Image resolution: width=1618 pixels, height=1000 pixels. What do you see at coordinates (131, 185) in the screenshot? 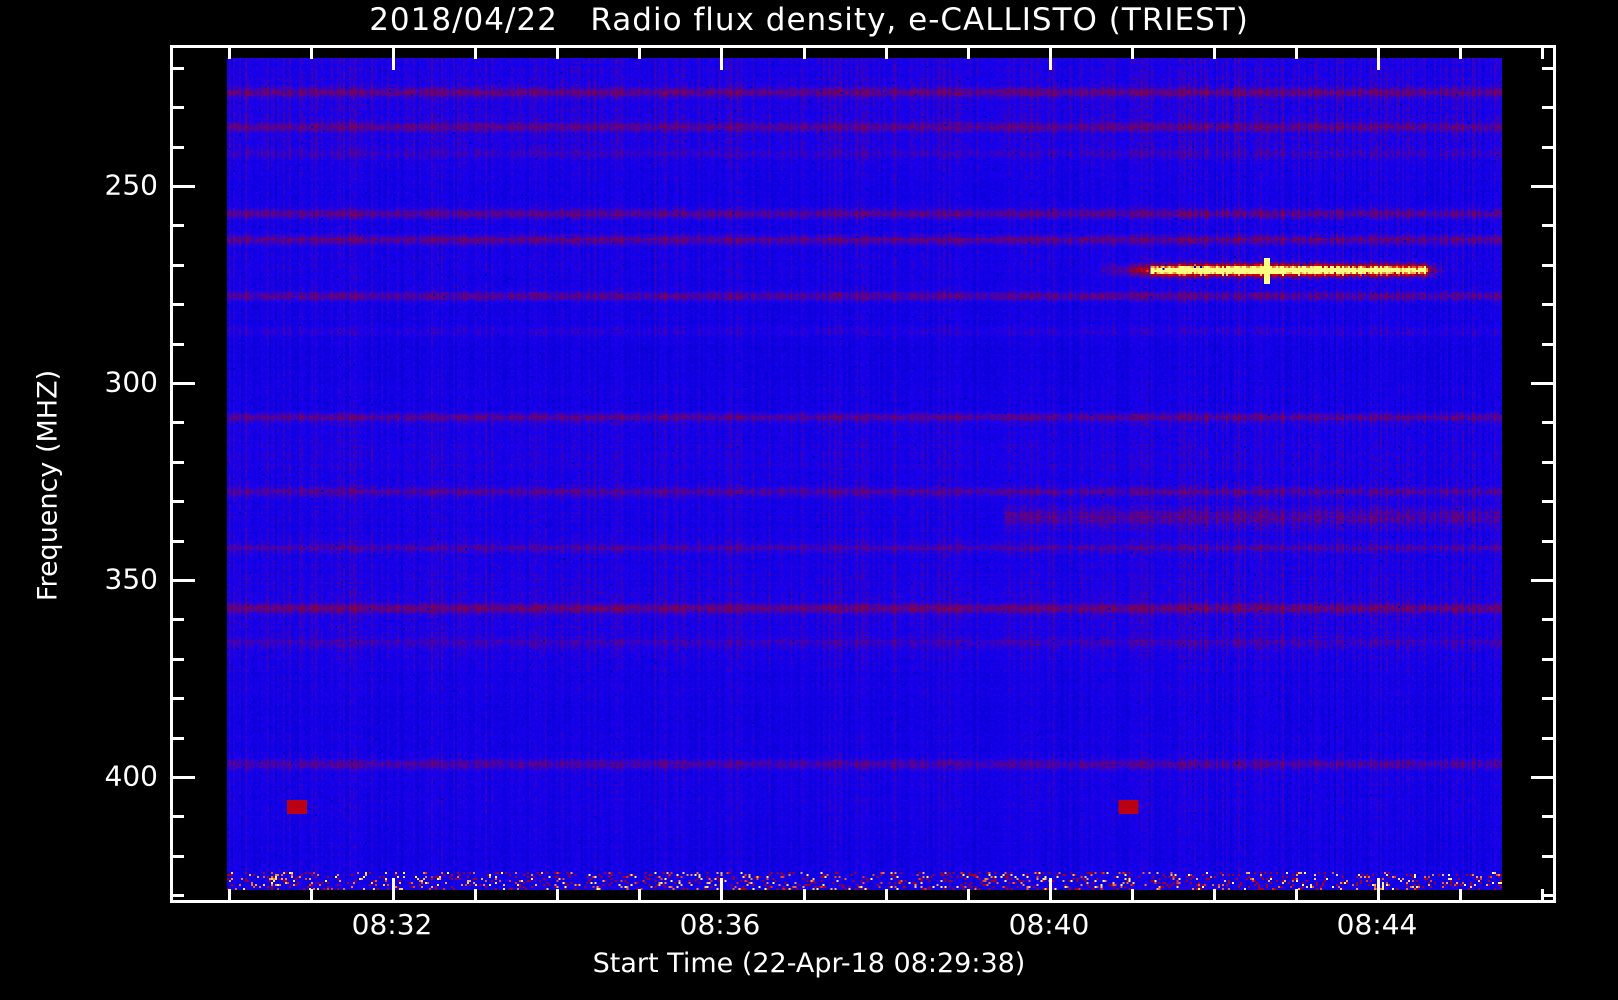
I see `y-axis-tick-label: 250` at bounding box center [131, 185].